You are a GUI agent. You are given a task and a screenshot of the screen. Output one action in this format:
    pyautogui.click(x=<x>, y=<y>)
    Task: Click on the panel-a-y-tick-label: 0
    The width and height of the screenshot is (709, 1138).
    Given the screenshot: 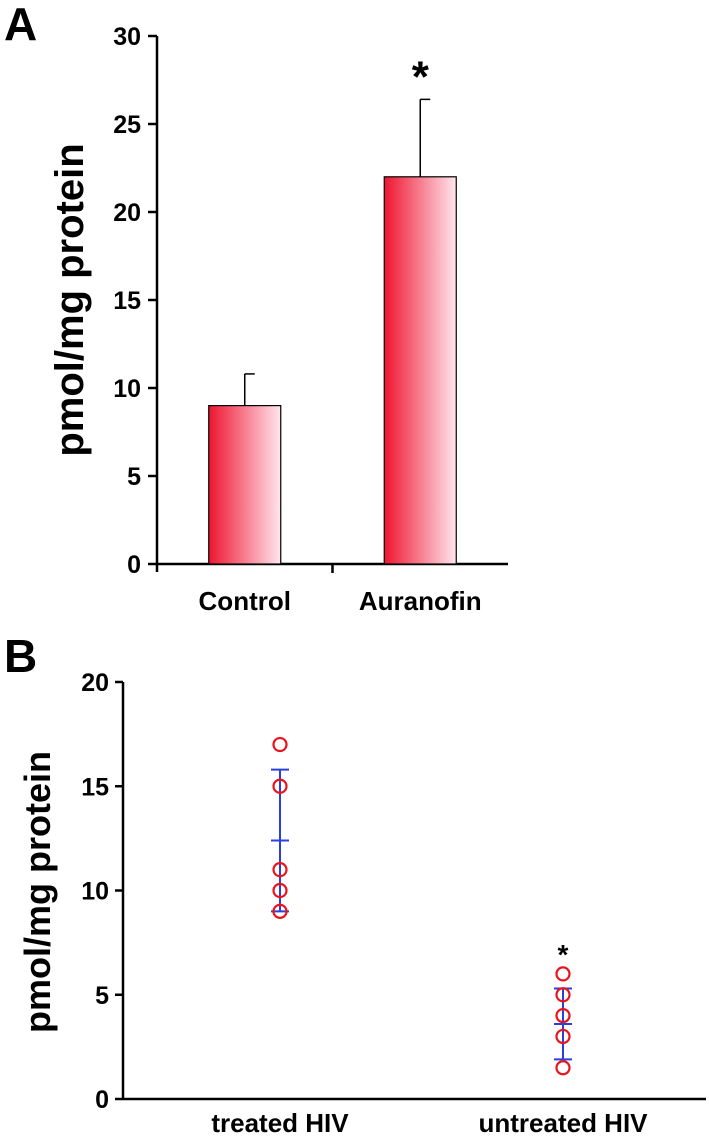 What is the action you would take?
    pyautogui.click(x=134, y=565)
    